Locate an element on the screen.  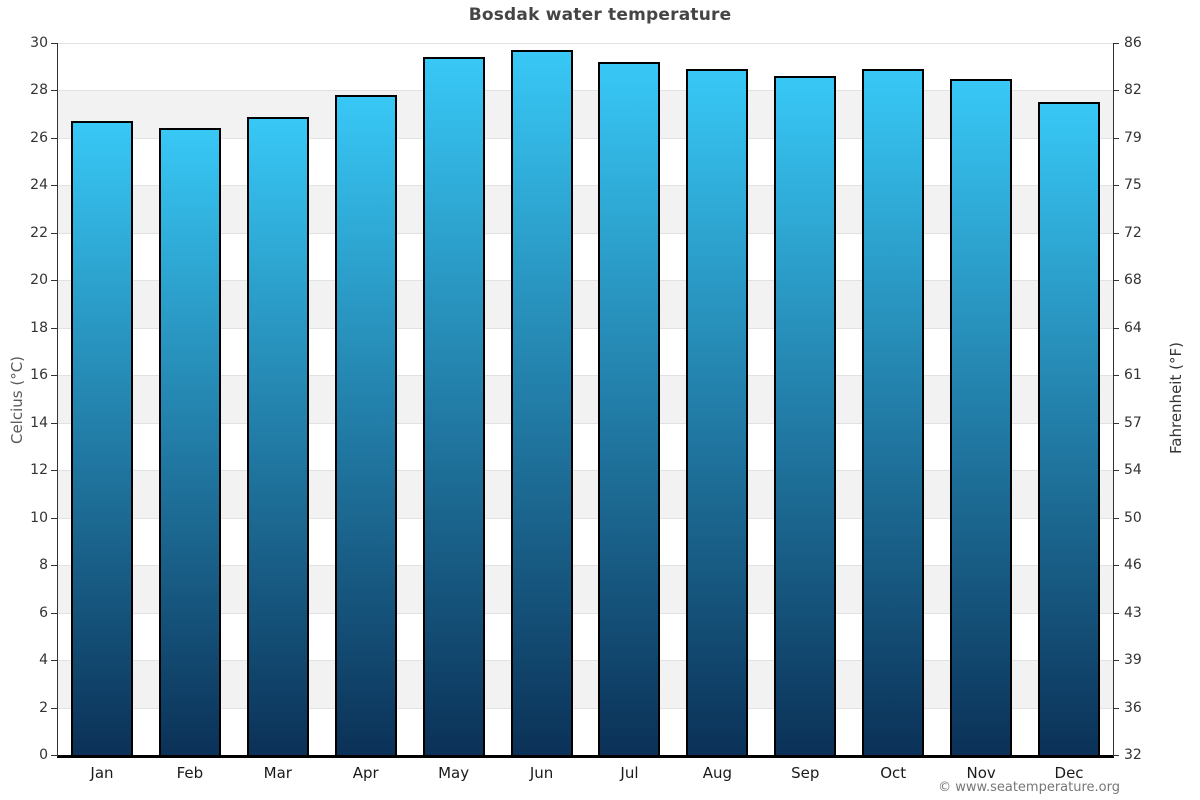
celsius-tick-label: 14 is located at coordinates (39, 422).